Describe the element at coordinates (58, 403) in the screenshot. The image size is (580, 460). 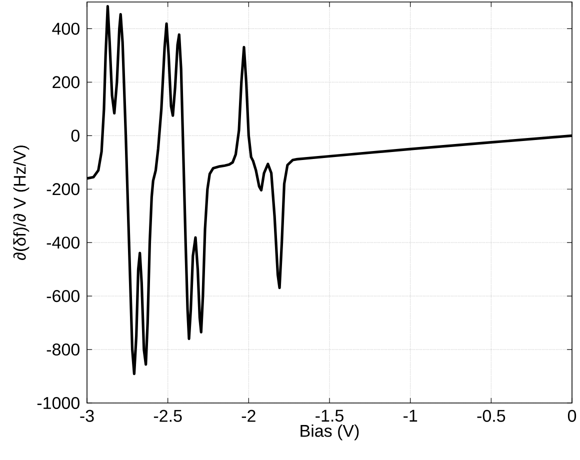
I see `y-tick-label: -1000` at that location.